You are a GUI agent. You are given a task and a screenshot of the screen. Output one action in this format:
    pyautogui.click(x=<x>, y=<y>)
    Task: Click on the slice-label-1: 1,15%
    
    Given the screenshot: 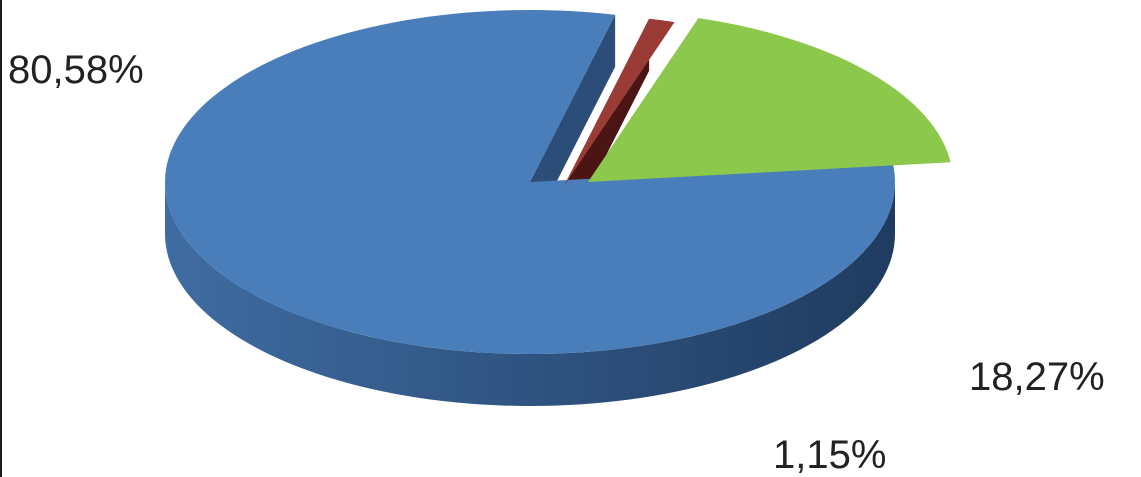 What is the action you would take?
    pyautogui.click(x=829, y=455)
    